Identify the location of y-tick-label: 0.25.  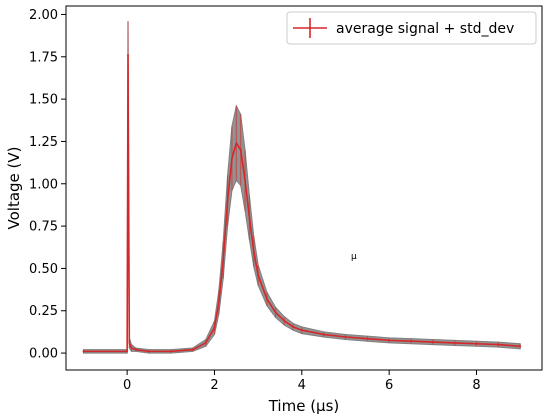
(43, 311).